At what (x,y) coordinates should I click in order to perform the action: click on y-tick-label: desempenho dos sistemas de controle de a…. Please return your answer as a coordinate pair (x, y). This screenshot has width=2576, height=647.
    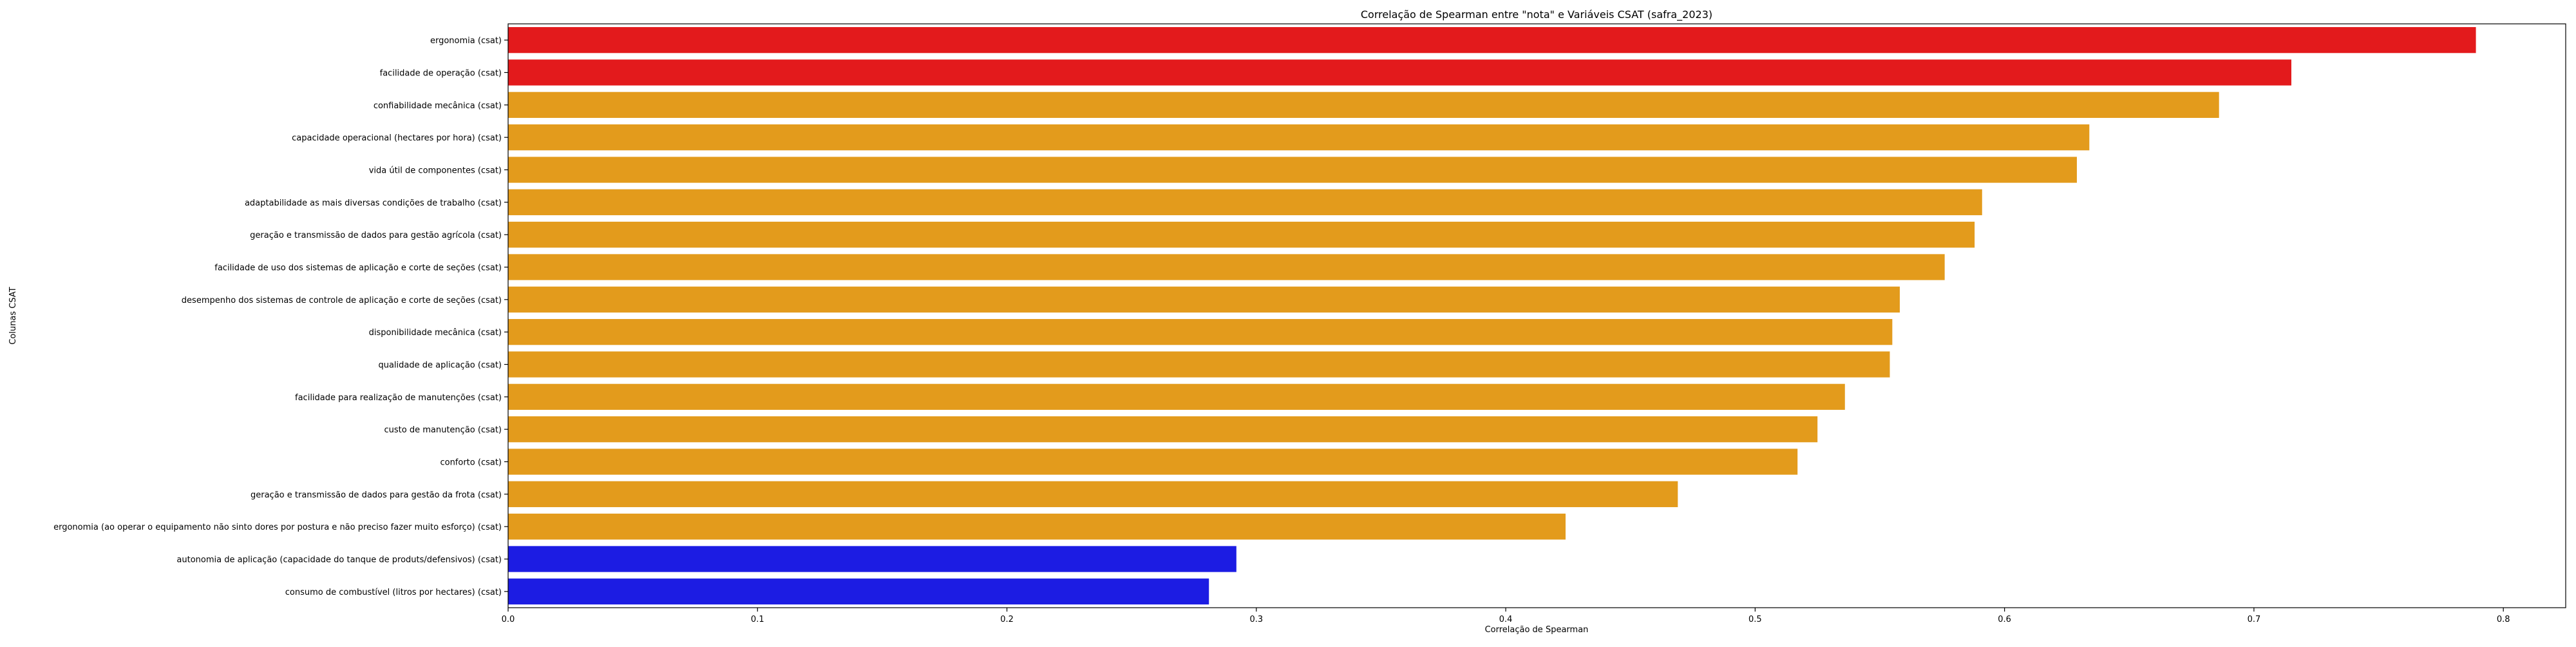
    Looking at the image, I should click on (342, 300).